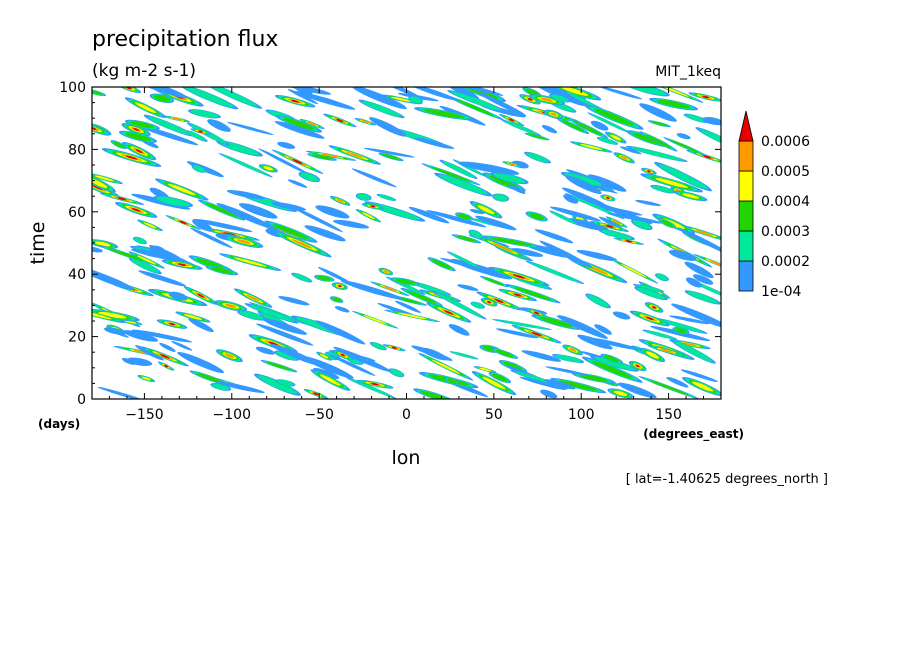  I want to click on y-tick-label: 0, so click(81, 400).